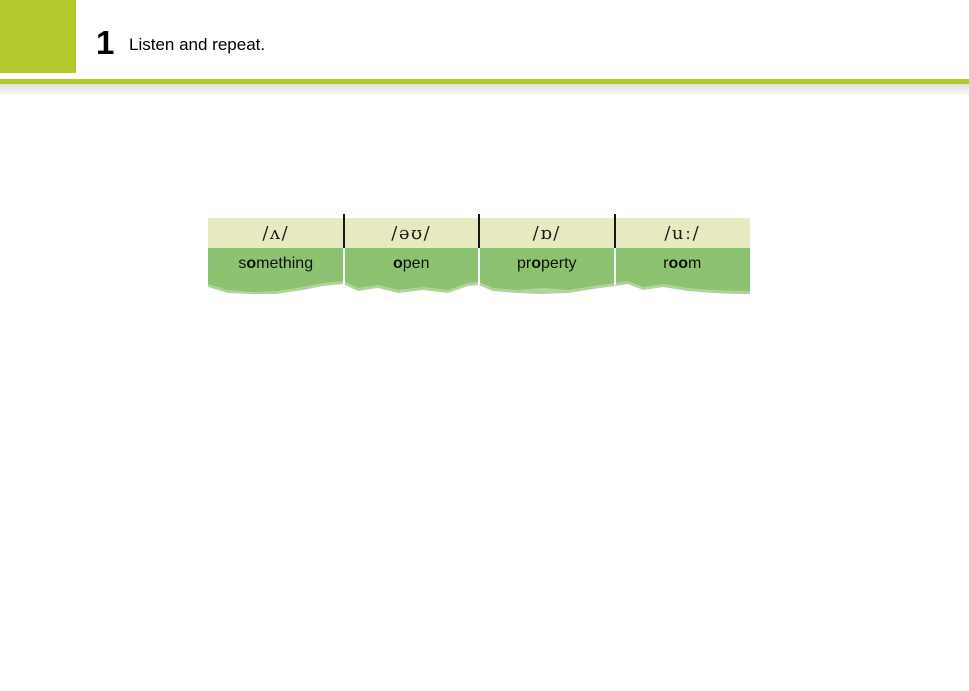  What do you see at coordinates (666, 263) in the screenshot?
I see `word-pre: r` at bounding box center [666, 263].